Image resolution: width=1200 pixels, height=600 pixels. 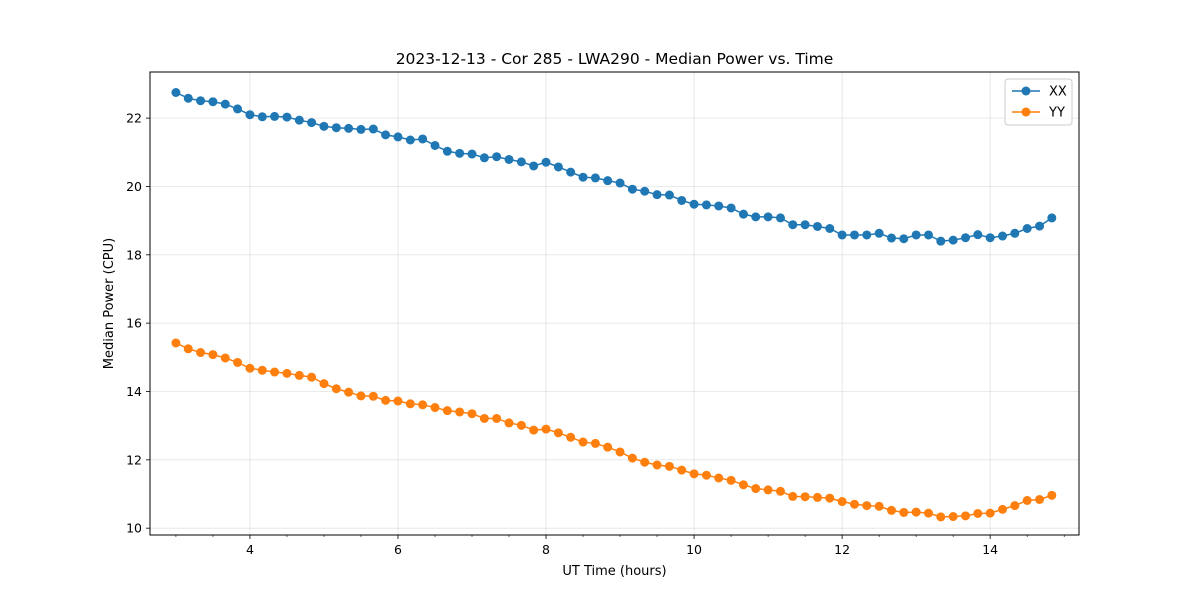 What do you see at coordinates (134, 528) in the screenshot?
I see `y-tick-label: 10` at bounding box center [134, 528].